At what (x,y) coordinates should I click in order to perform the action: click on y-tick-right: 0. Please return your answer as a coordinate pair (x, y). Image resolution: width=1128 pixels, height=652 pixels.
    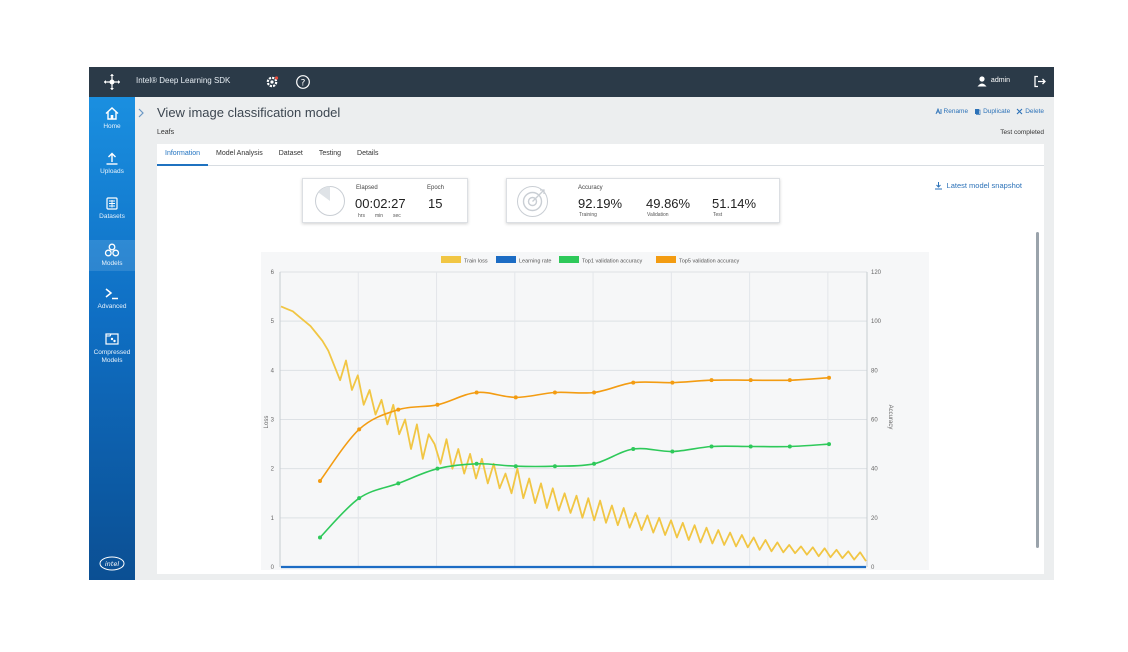
    Looking at the image, I should click on (873, 567).